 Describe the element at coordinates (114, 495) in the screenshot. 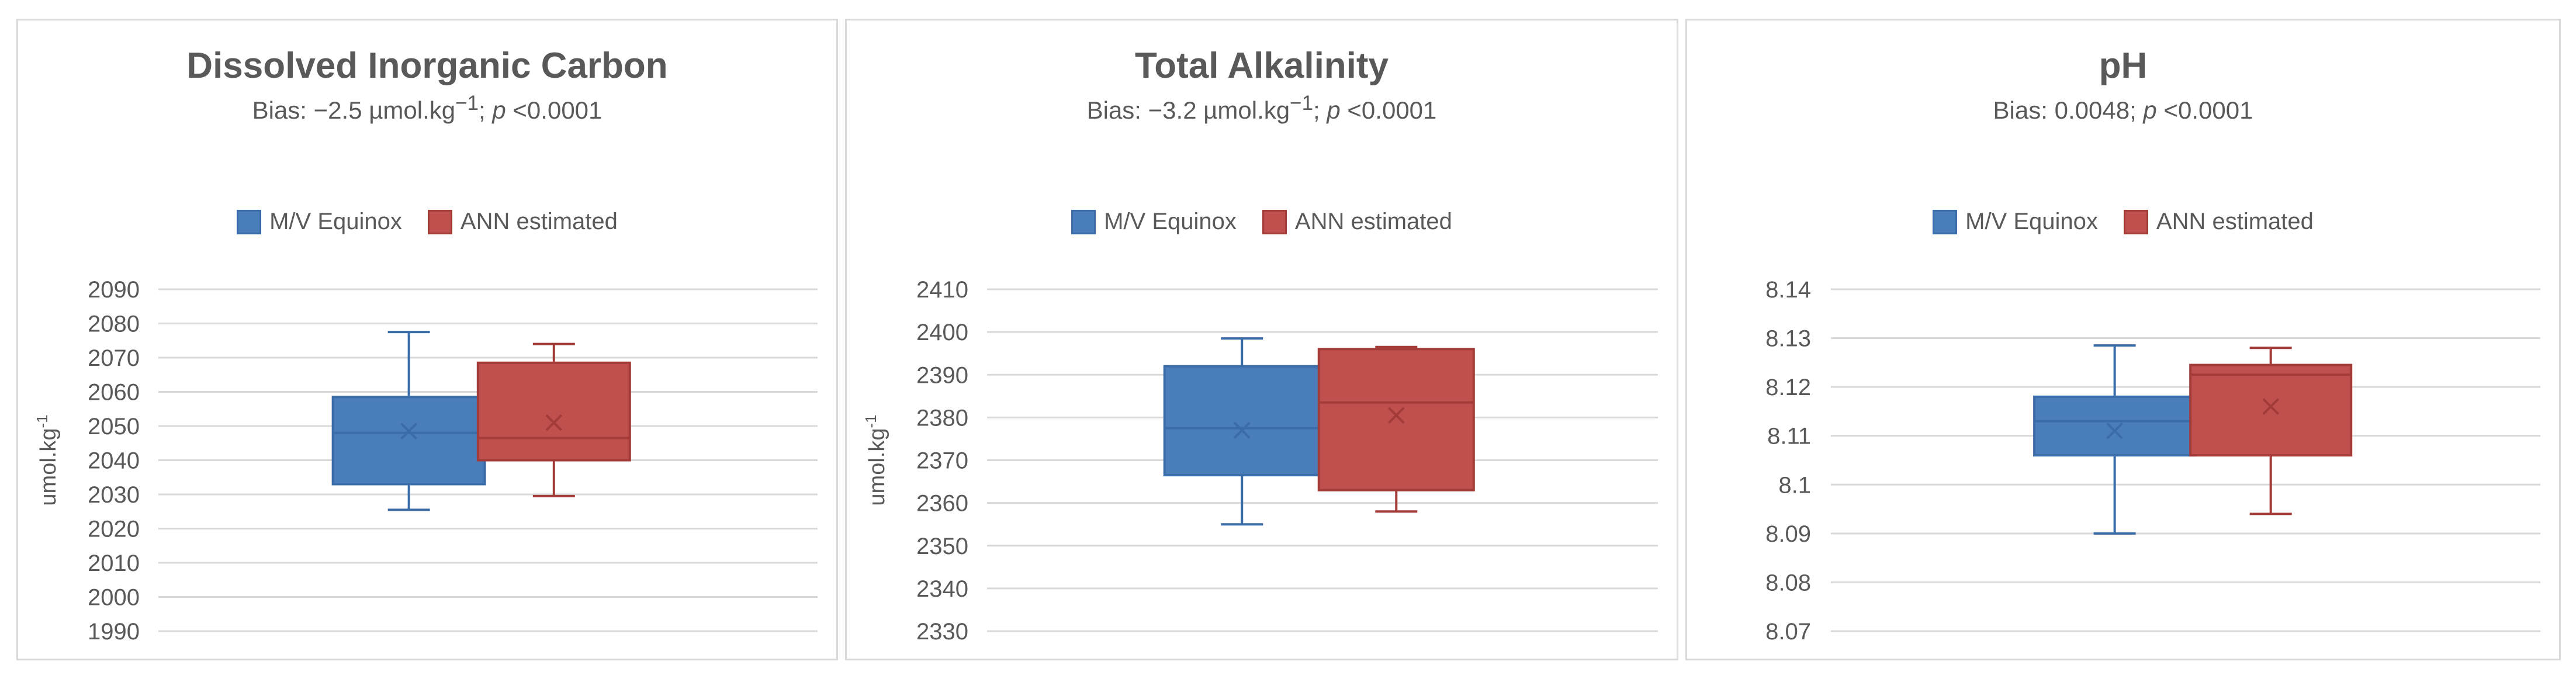

I see `y-tick-label: 2030` at that location.